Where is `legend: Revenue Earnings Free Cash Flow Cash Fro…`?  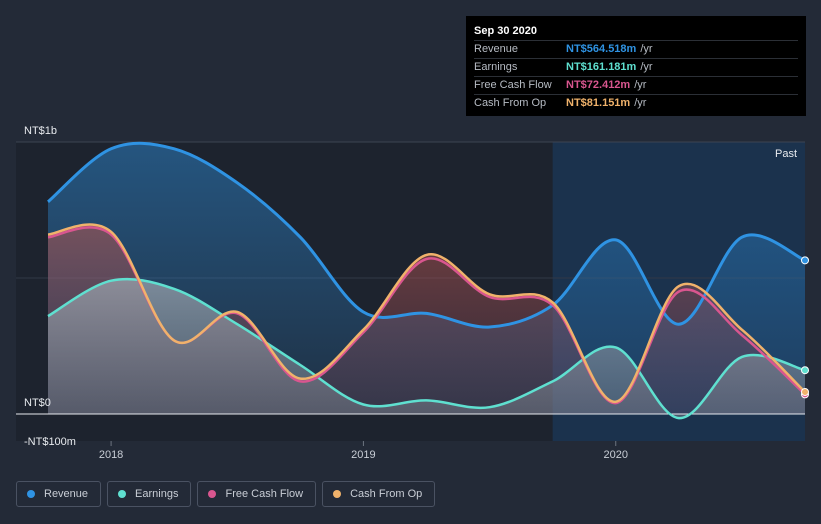
legend: Revenue Earnings Free Cash Flow Cash Fro… is located at coordinates (228, 494).